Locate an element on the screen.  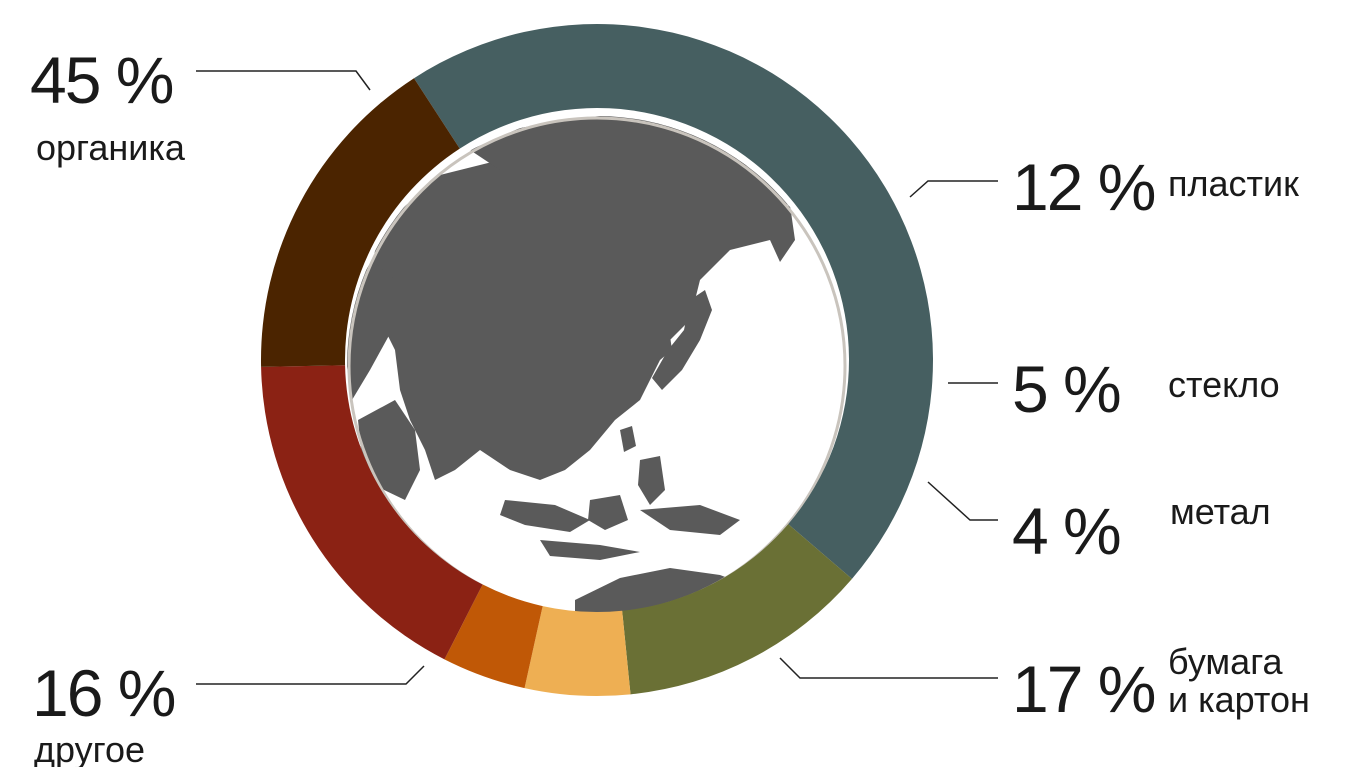
category-label-metal: метал is located at coordinates (1220, 511).